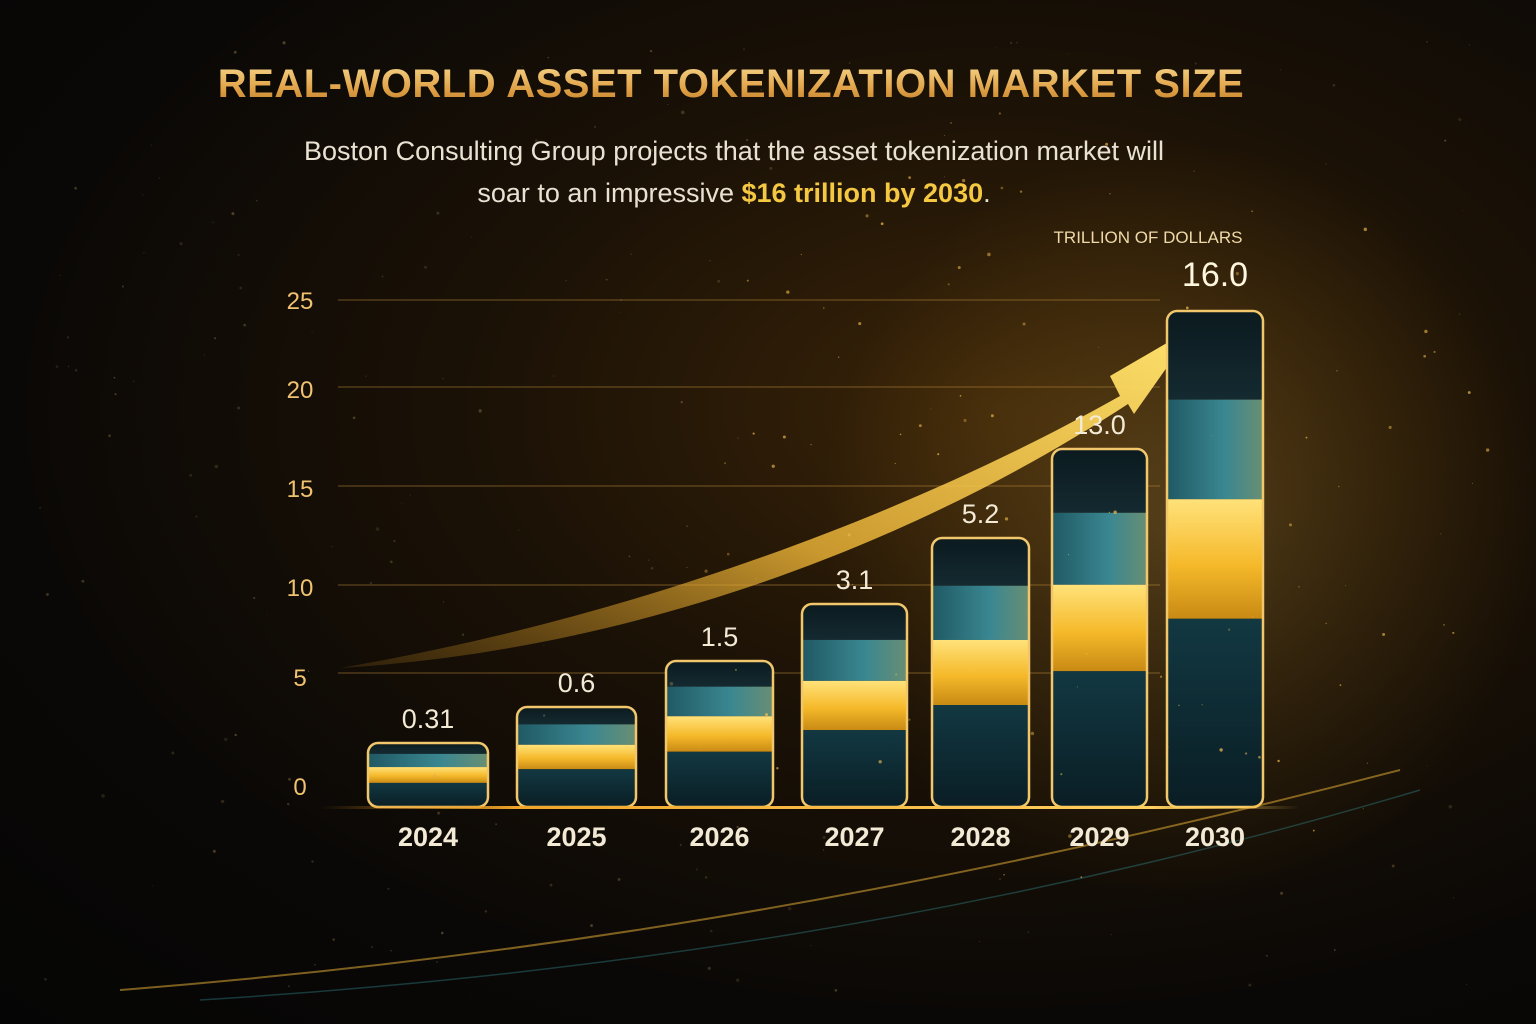  What do you see at coordinates (981, 514) in the screenshot?
I see `data-label-2028: 5.2` at bounding box center [981, 514].